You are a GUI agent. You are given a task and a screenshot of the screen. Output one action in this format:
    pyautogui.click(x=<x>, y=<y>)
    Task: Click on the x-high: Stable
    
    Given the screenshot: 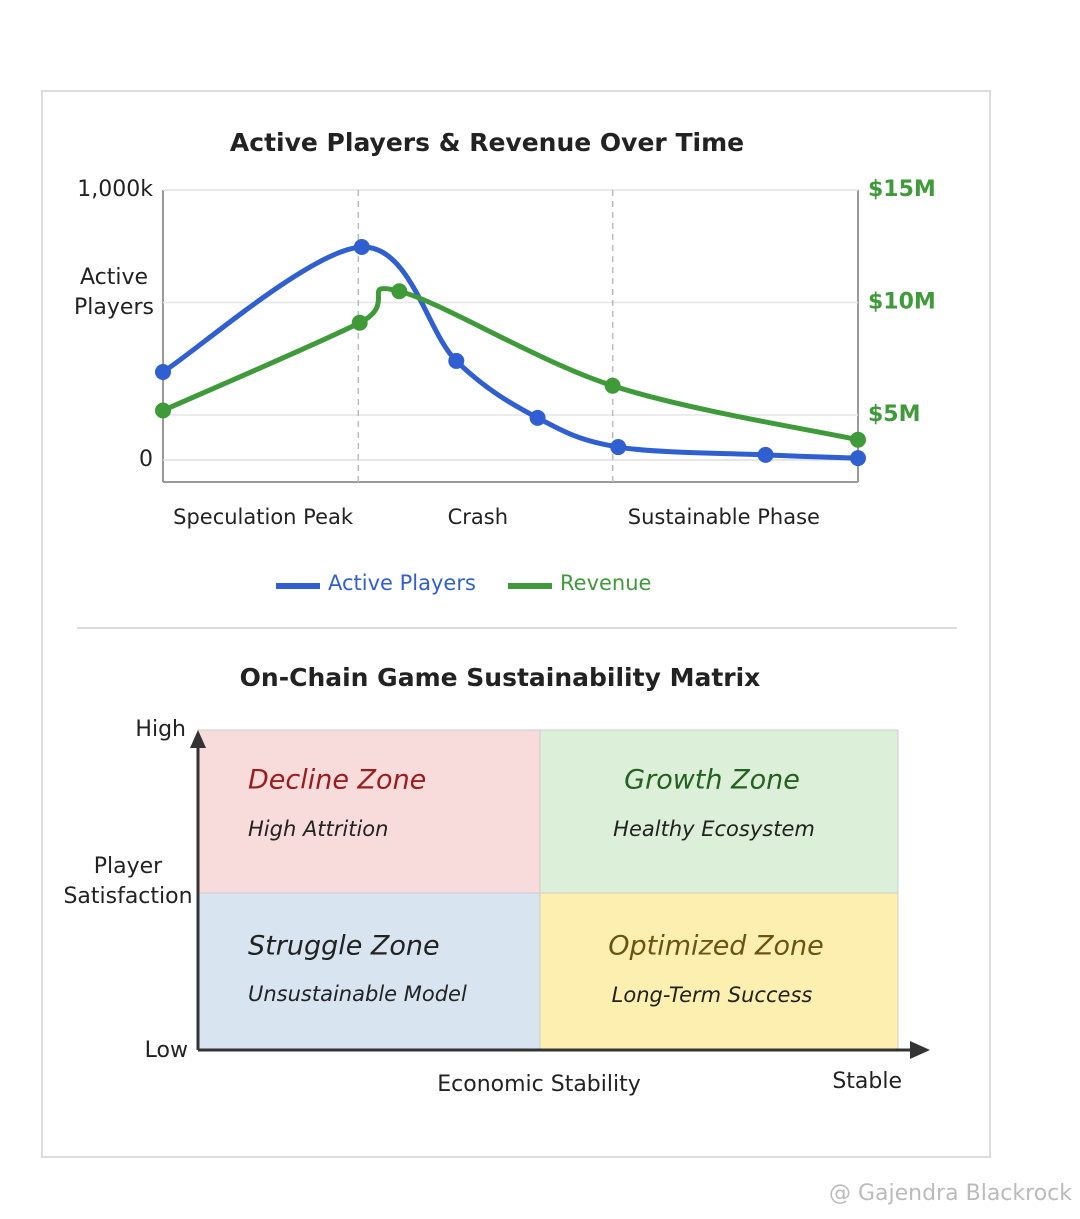 What is the action you would take?
    pyautogui.click(x=867, y=1081)
    